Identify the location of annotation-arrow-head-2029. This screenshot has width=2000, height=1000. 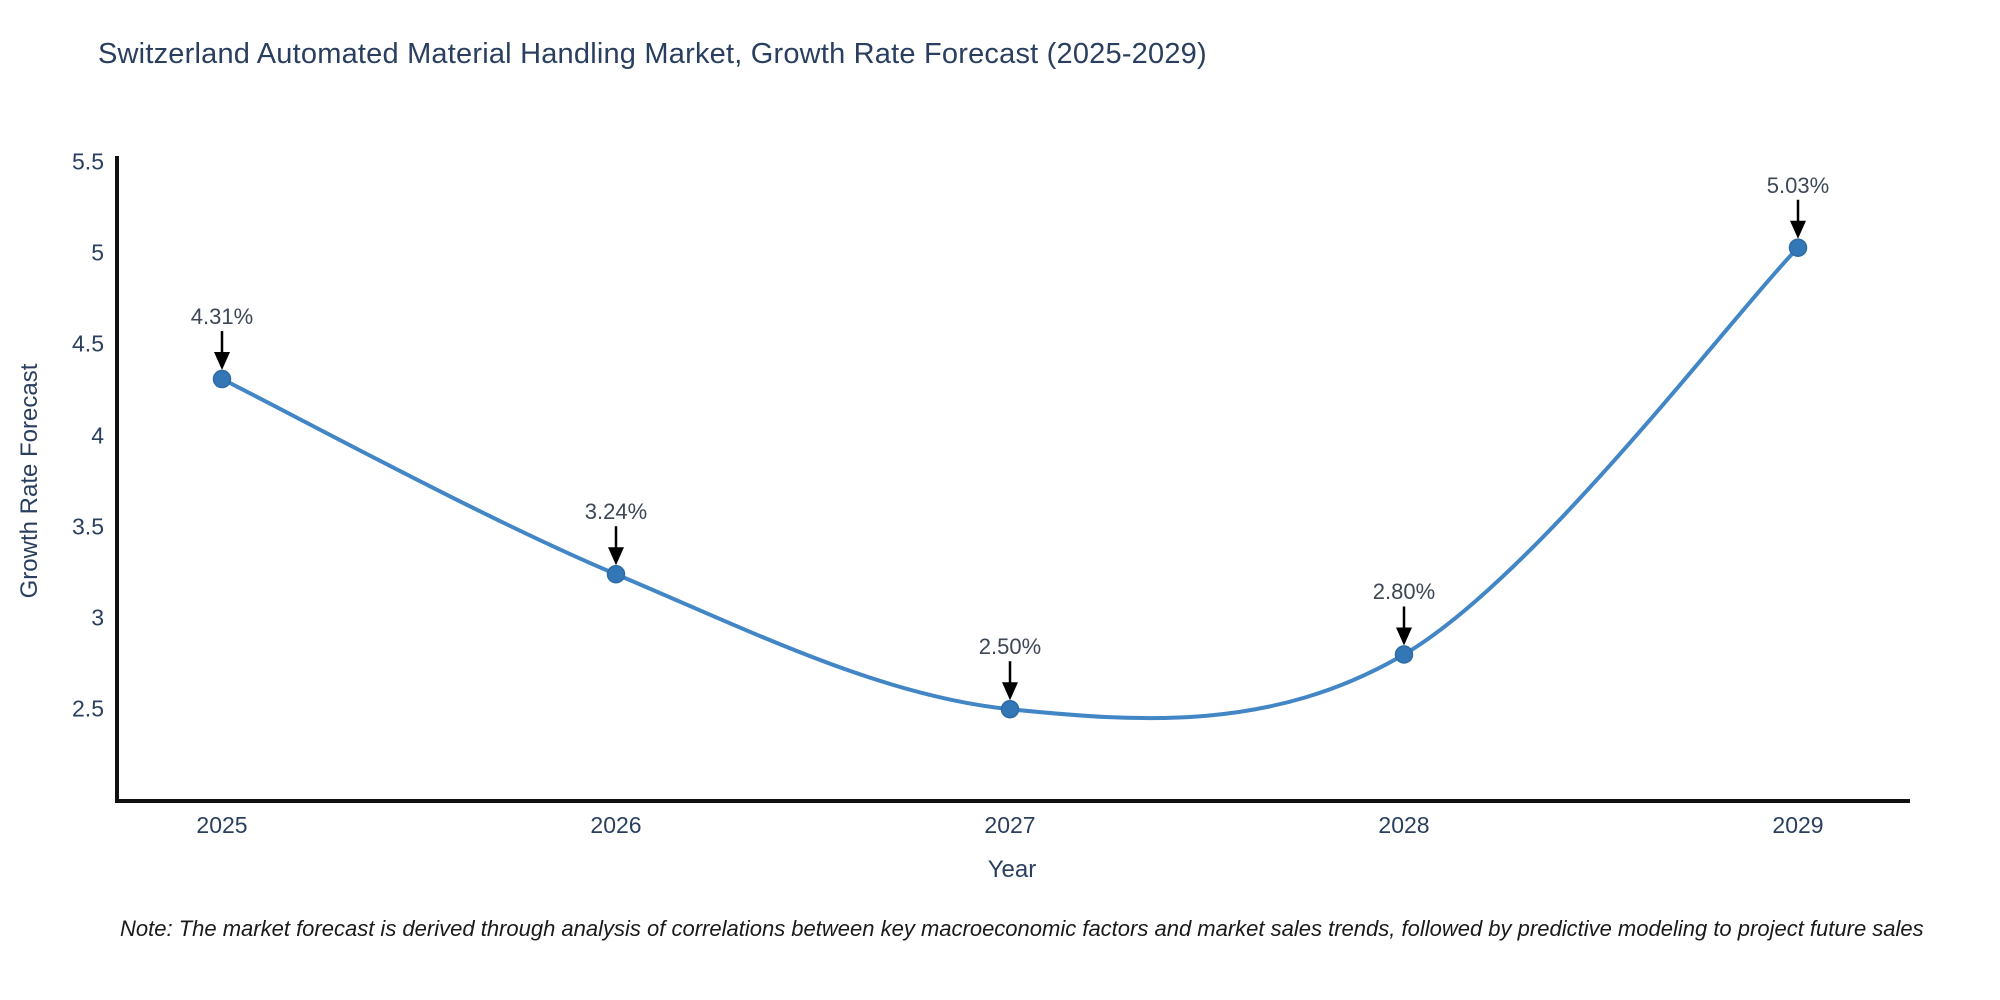
(1798, 229).